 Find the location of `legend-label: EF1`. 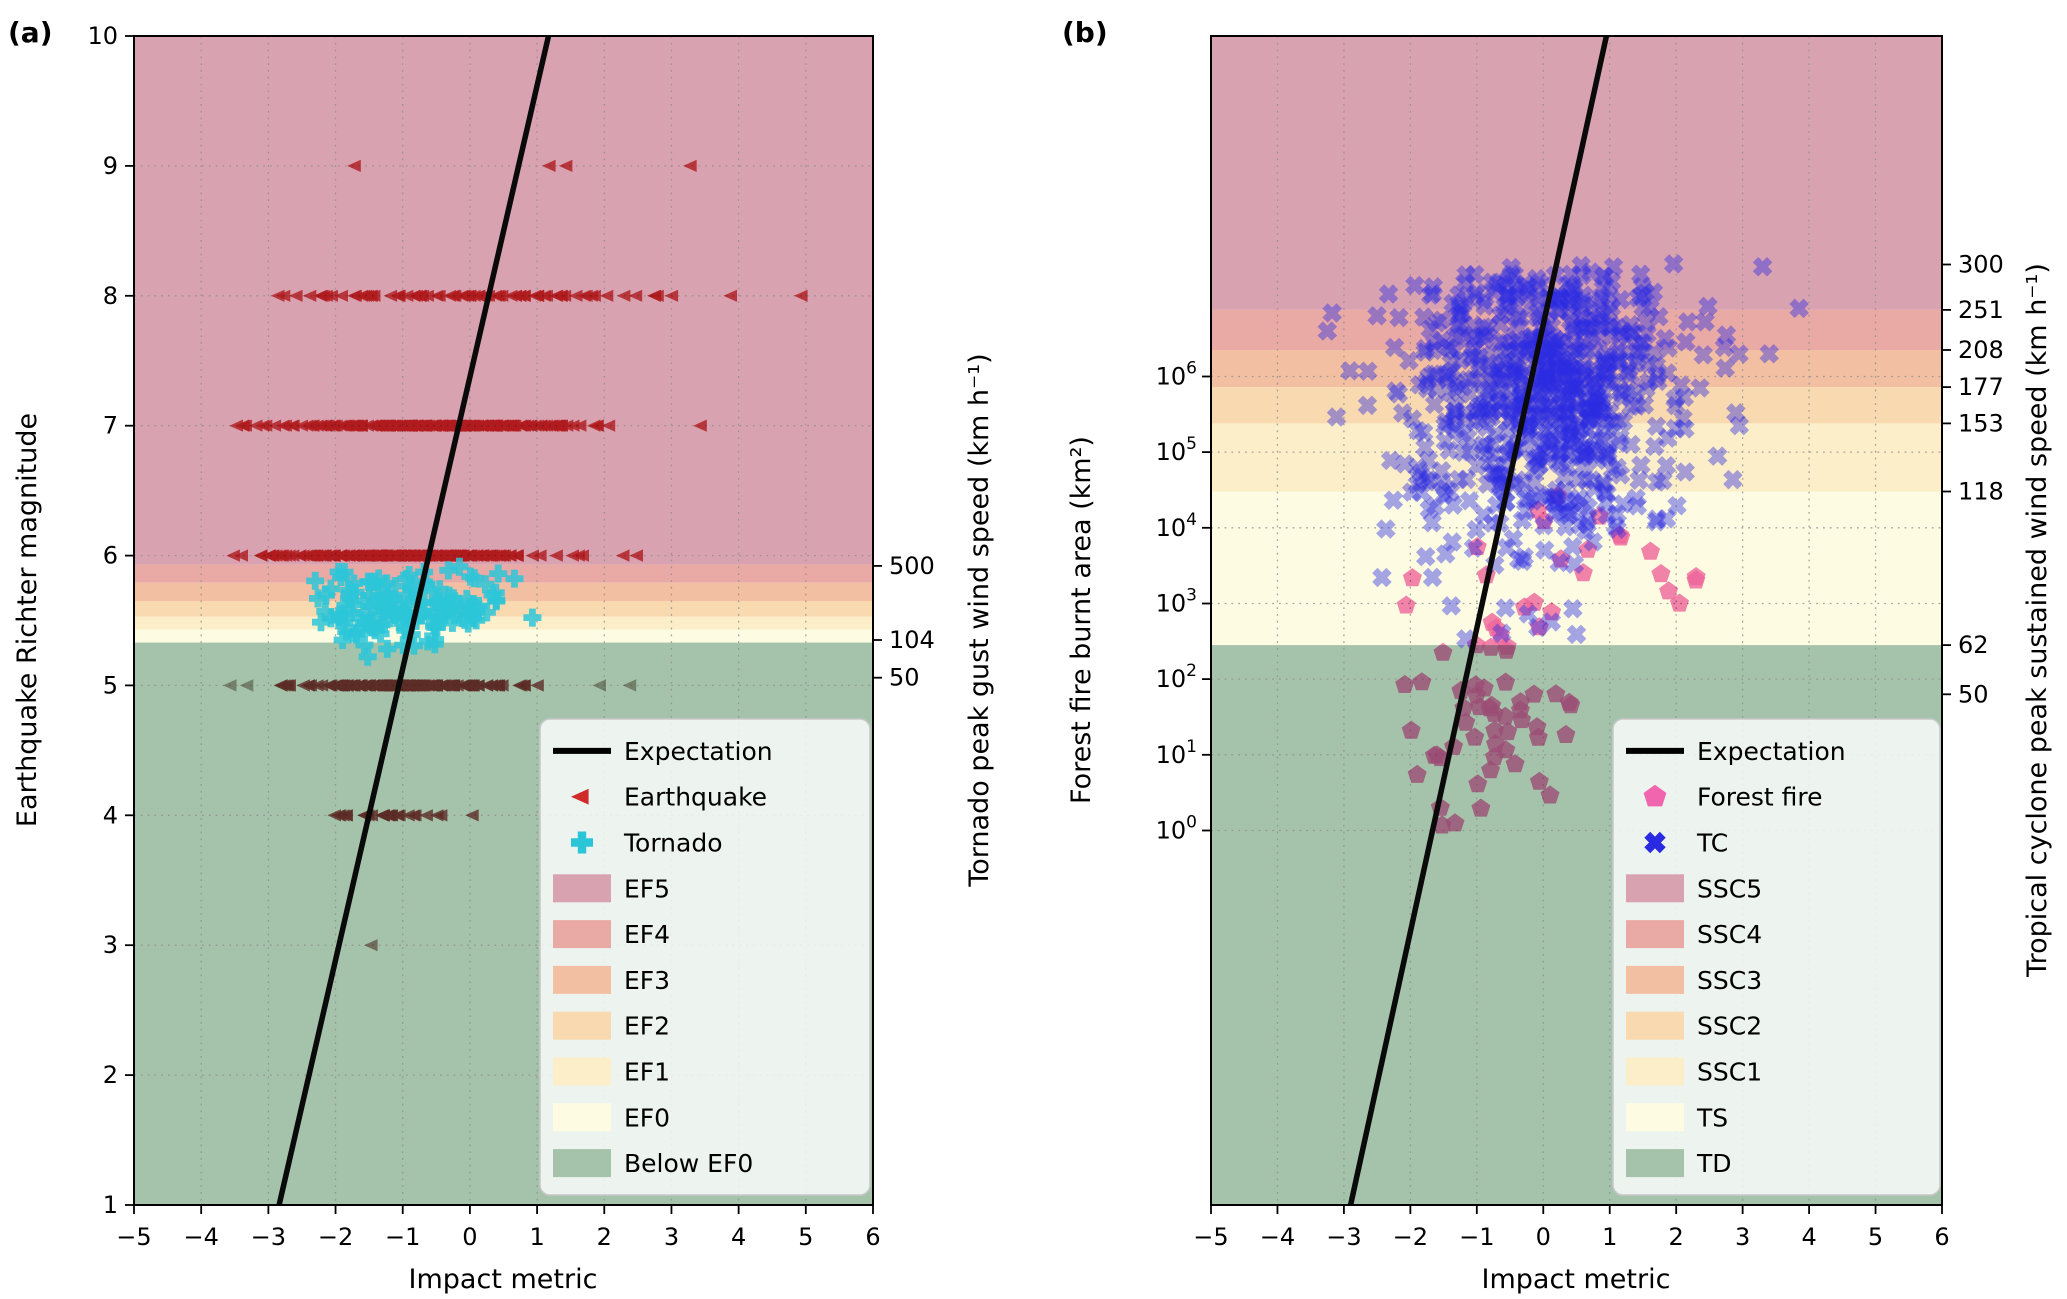

legend-label: EF1 is located at coordinates (647, 1072).